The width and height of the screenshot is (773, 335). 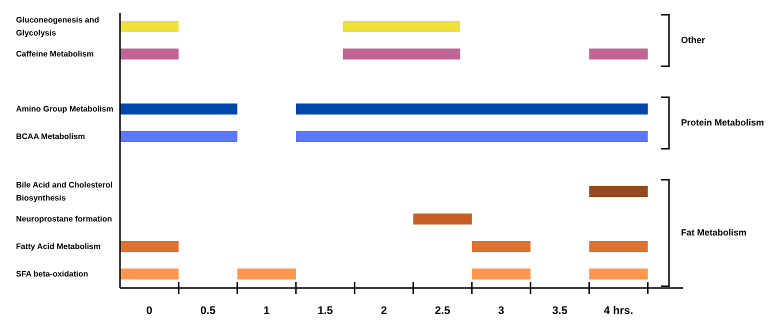 I want to click on y-tick-label: BCAA Metabolism, so click(x=51, y=136).